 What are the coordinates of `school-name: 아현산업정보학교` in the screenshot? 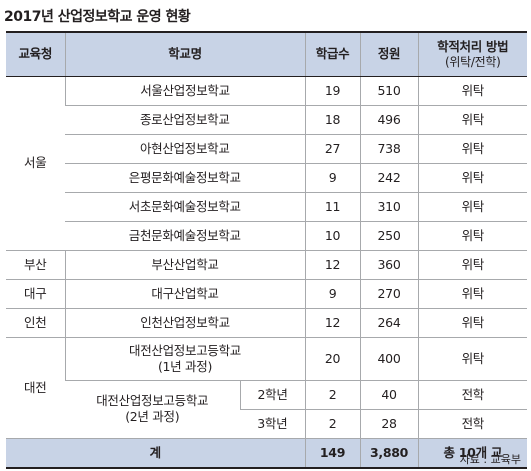 It's located at (185, 149).